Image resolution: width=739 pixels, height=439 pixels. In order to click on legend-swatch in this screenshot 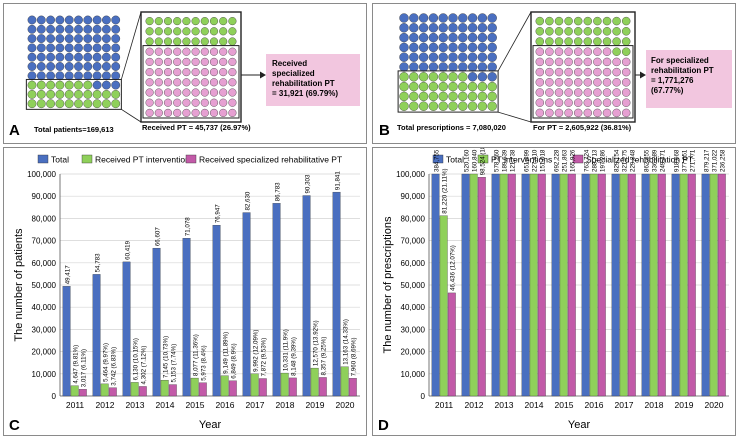, I will do `click(191, 159)`.